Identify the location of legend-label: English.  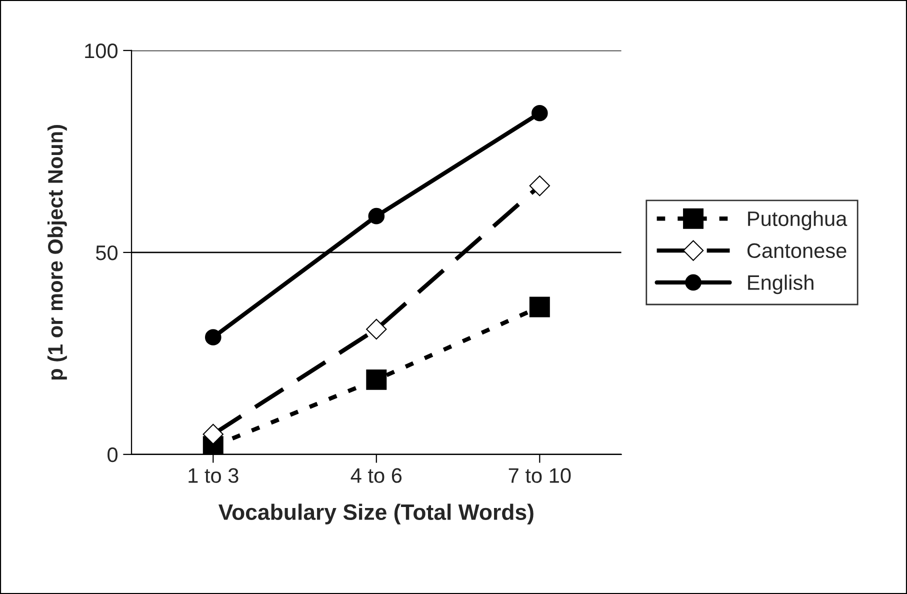
(781, 284).